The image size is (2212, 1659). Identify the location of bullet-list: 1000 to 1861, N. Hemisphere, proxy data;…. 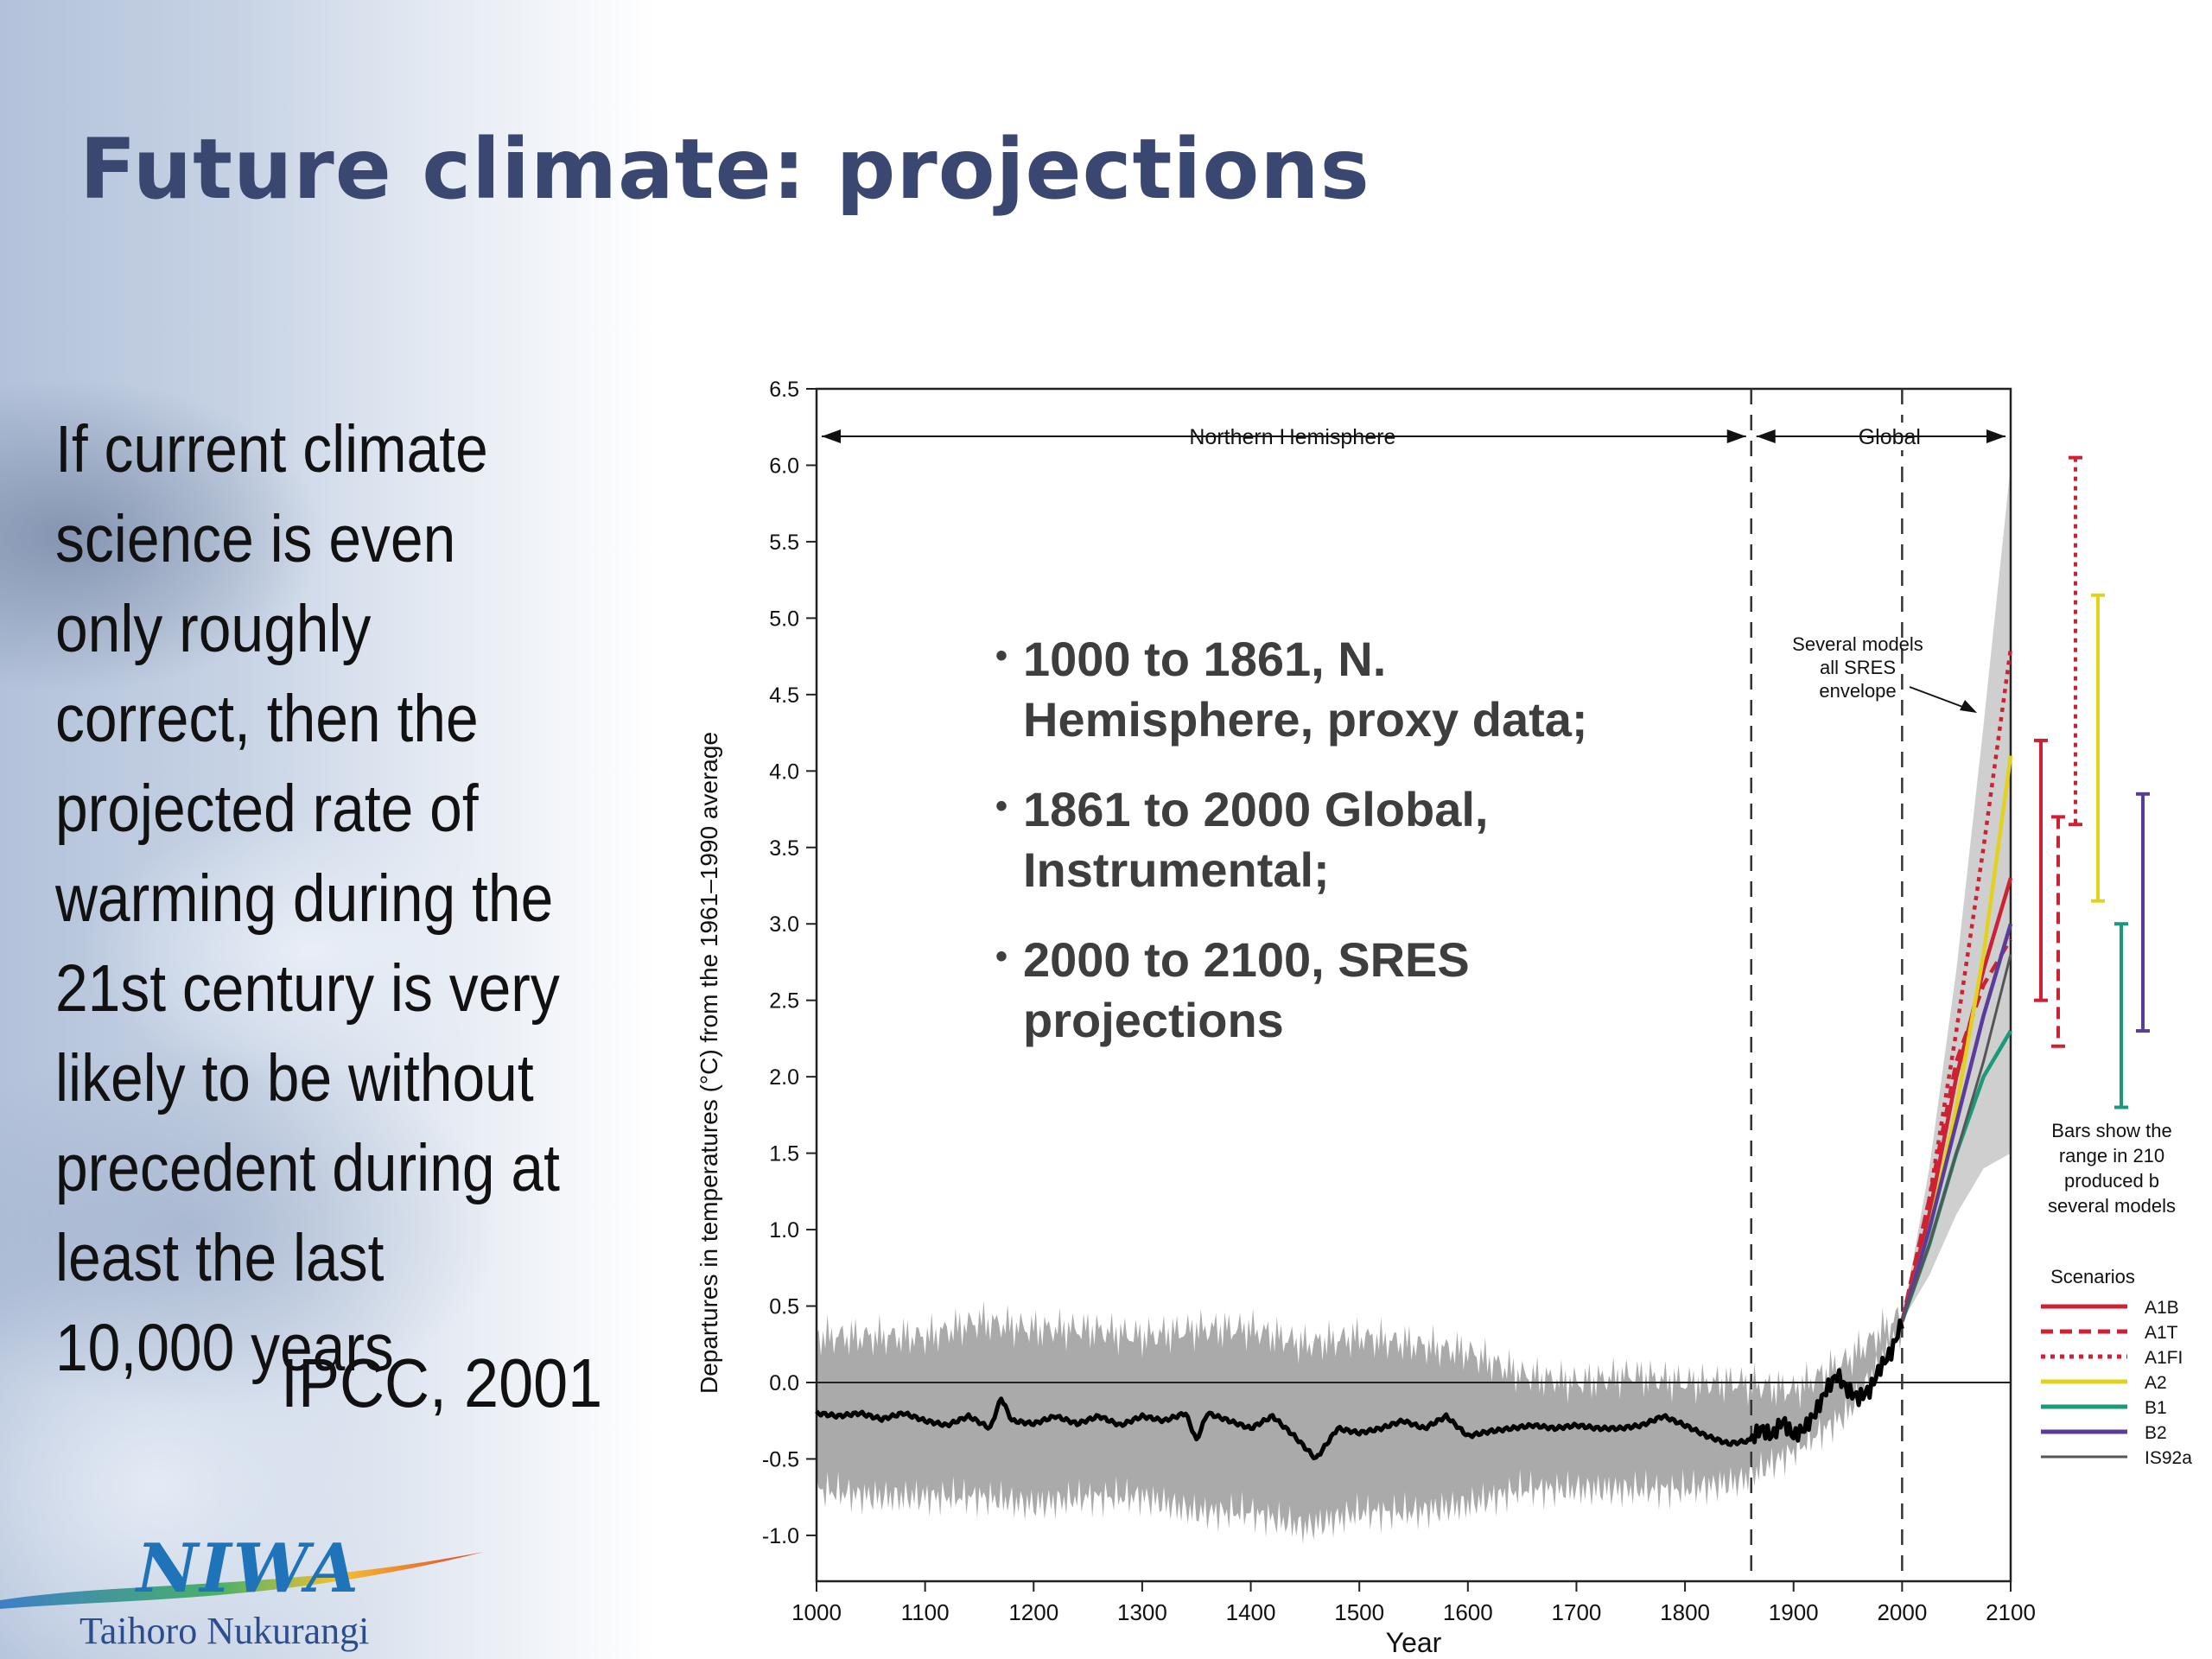
(1329, 853).